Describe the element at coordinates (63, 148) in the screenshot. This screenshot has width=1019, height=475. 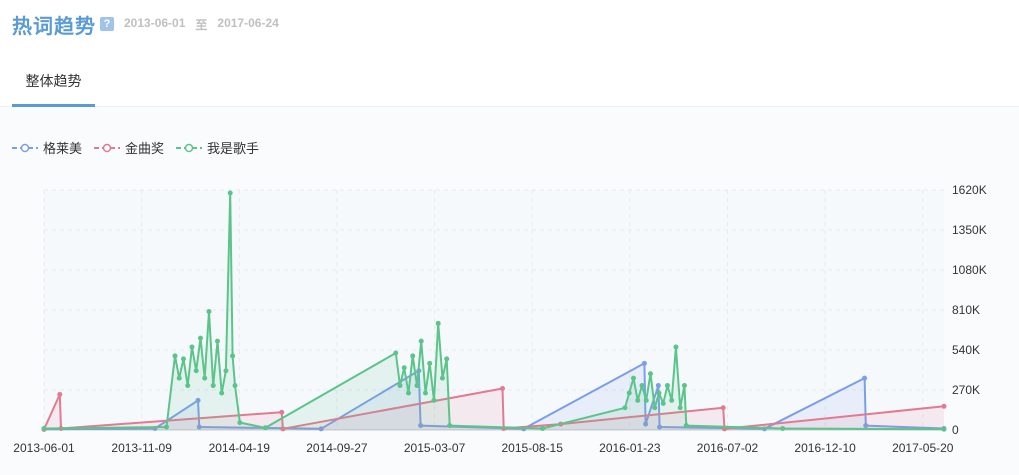
I see `legend-label: 格莱美` at that location.